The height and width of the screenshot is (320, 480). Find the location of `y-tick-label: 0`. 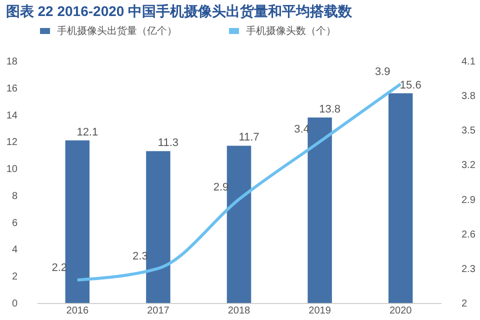

y-tick-label: 0 is located at coordinates (15, 304).